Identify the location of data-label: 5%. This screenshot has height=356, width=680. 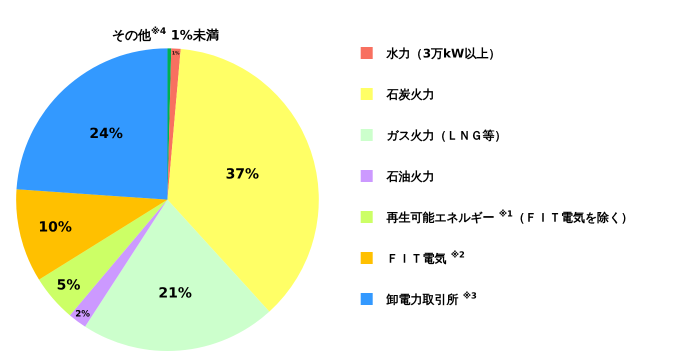
(68, 285).